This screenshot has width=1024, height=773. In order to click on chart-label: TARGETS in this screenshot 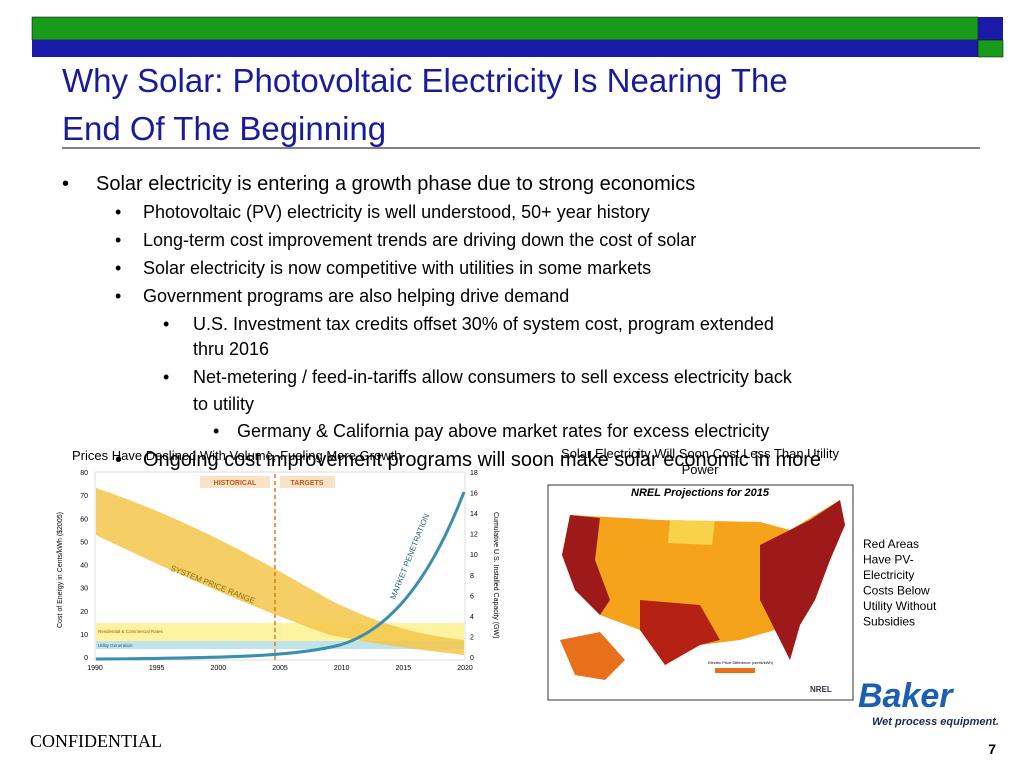, I will do `click(307, 483)`.